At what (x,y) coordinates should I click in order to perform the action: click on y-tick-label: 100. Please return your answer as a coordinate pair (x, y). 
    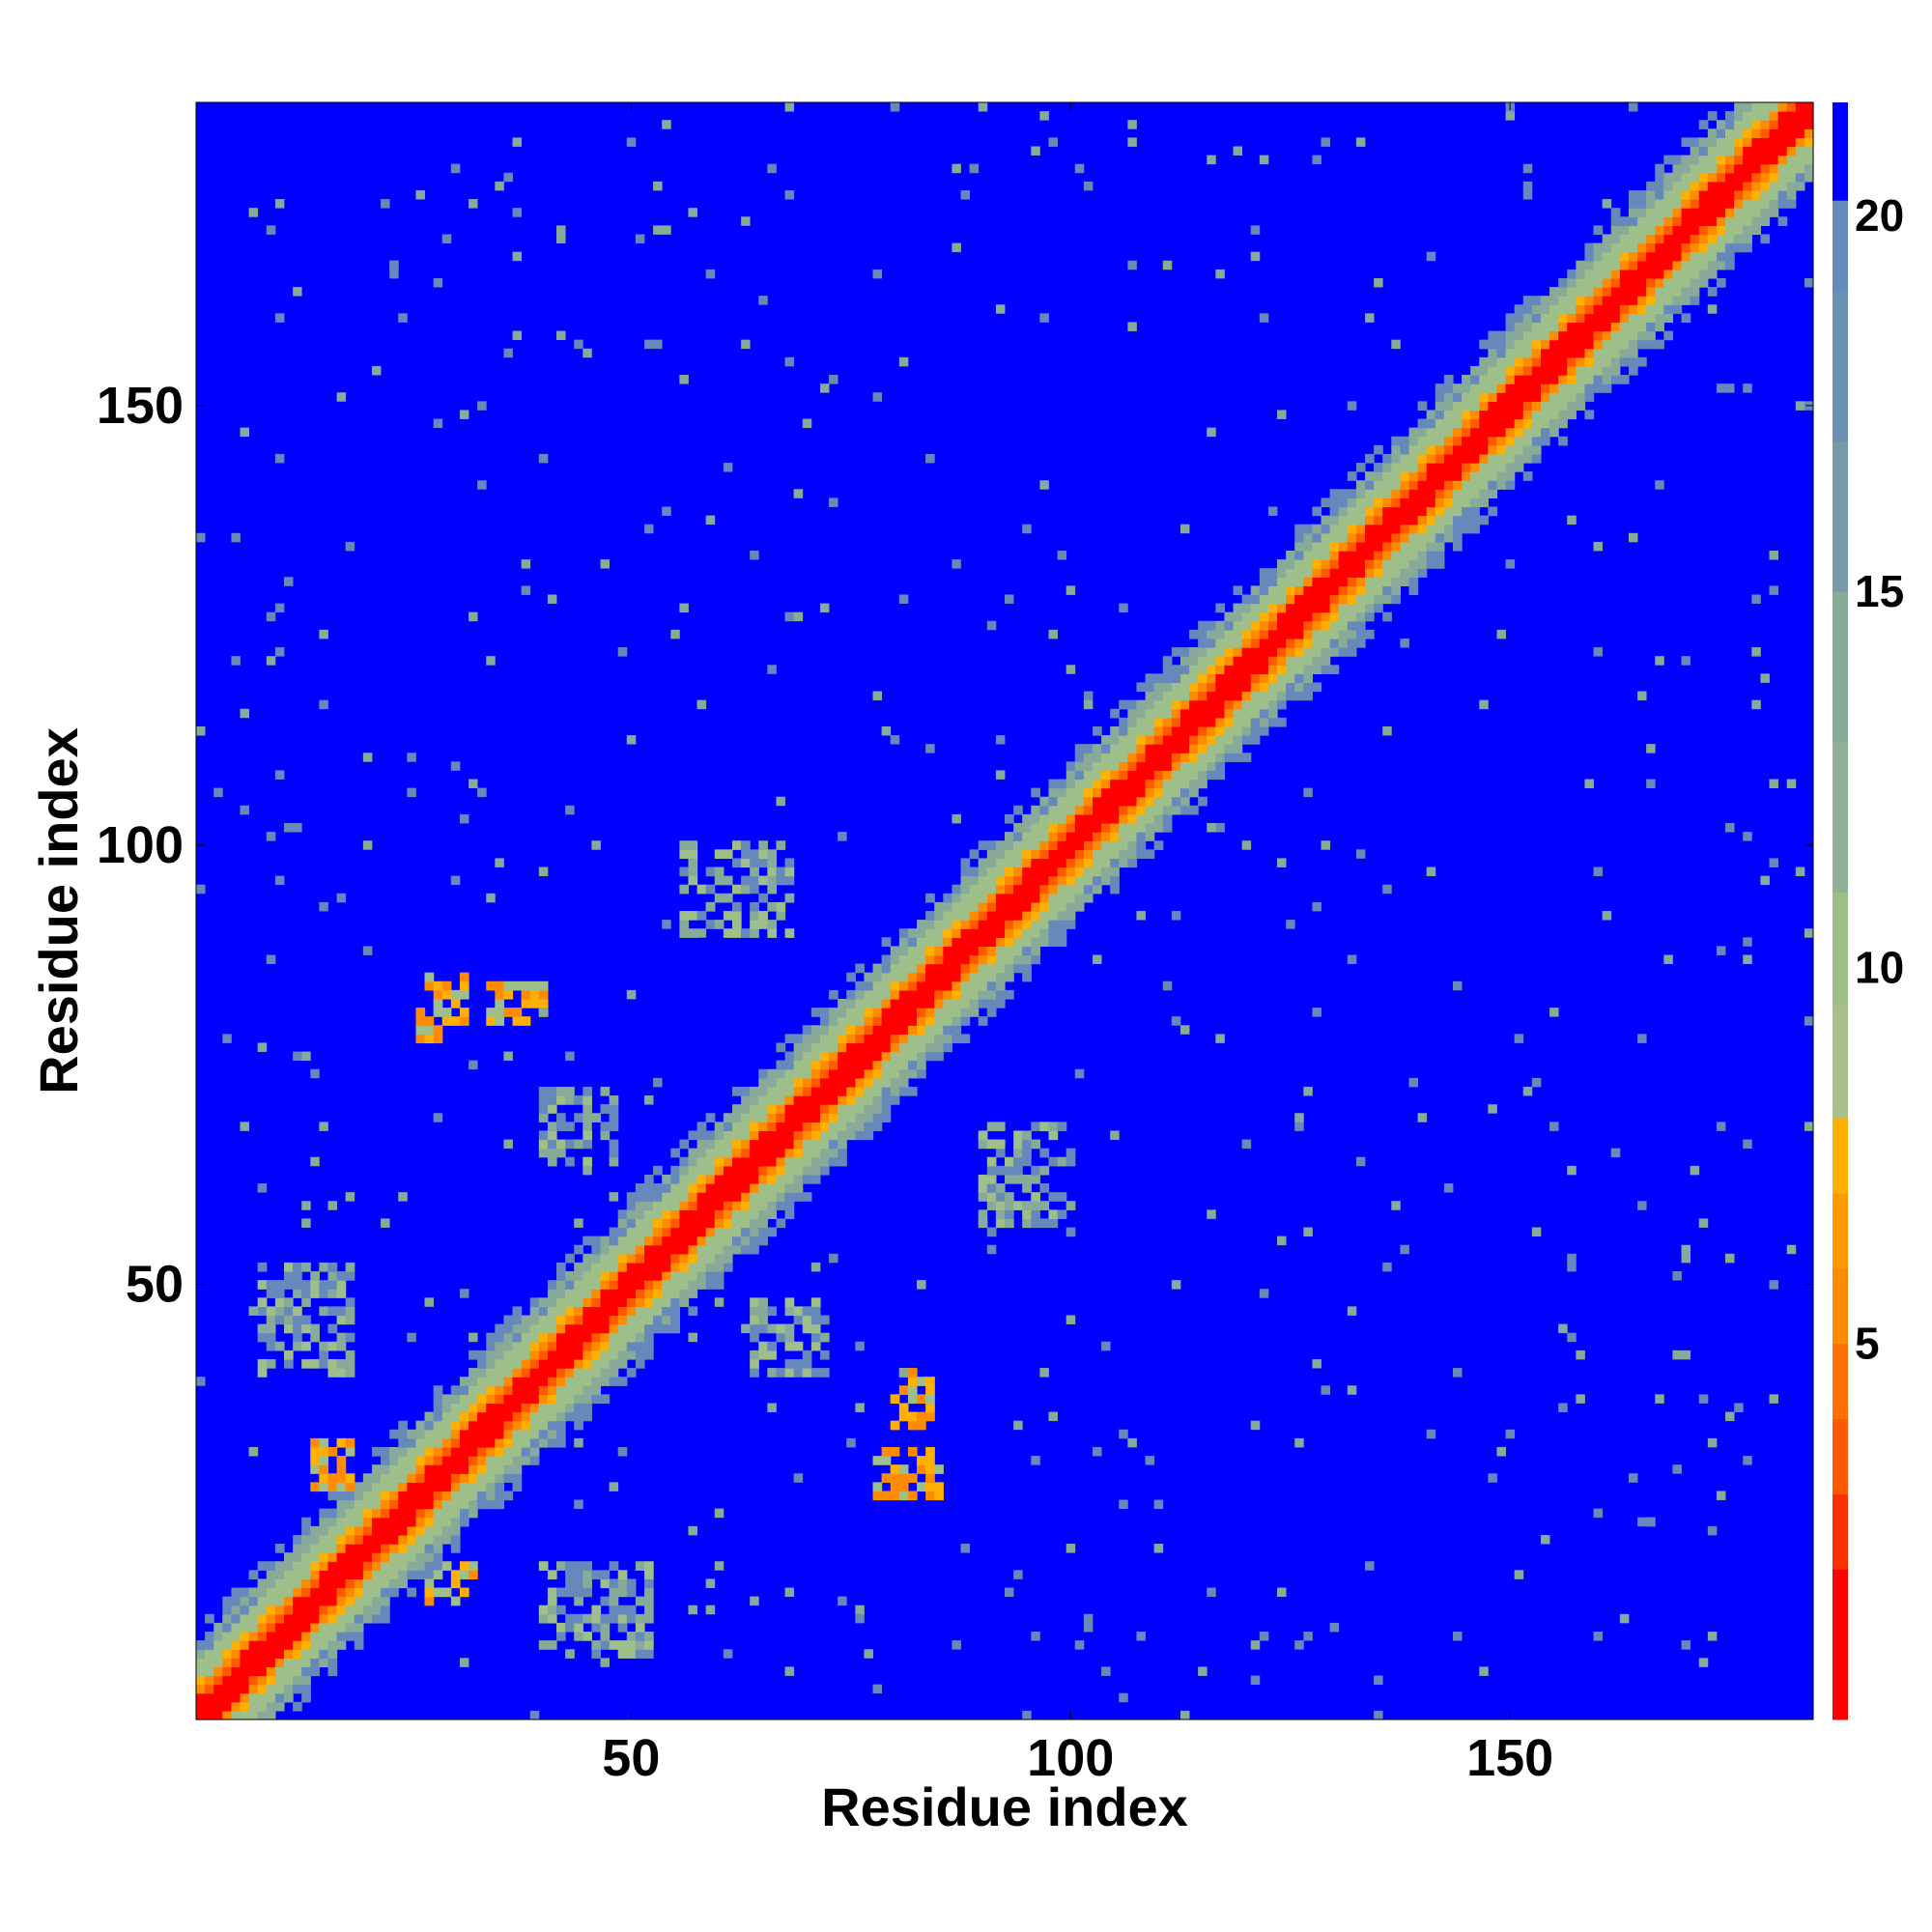
    Looking at the image, I should click on (140, 845).